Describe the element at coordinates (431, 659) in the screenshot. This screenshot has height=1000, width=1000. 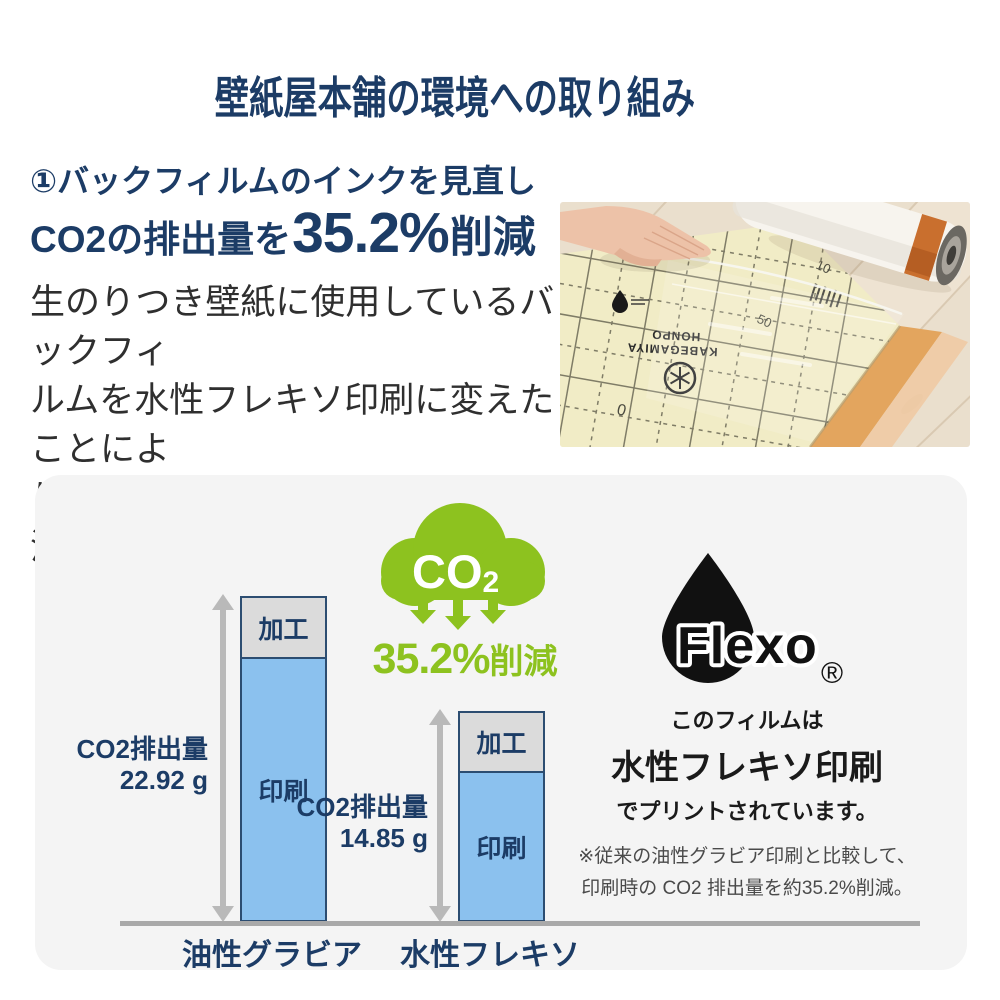
I see `reduction-value: 35.2%` at that location.